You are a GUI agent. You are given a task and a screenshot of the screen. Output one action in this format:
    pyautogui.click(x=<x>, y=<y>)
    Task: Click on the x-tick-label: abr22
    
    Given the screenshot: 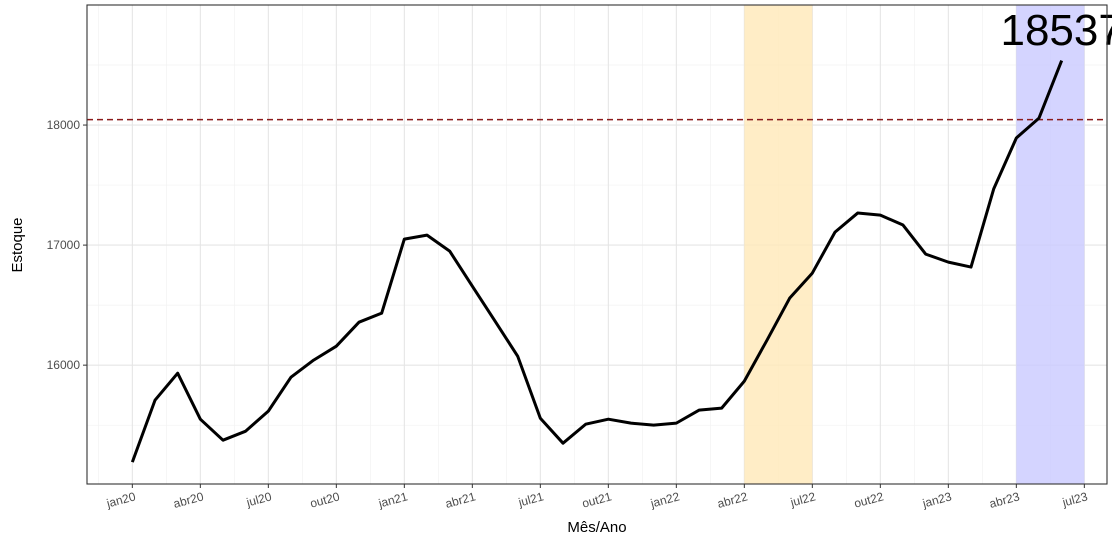 What is the action you would take?
    pyautogui.click(x=733, y=500)
    